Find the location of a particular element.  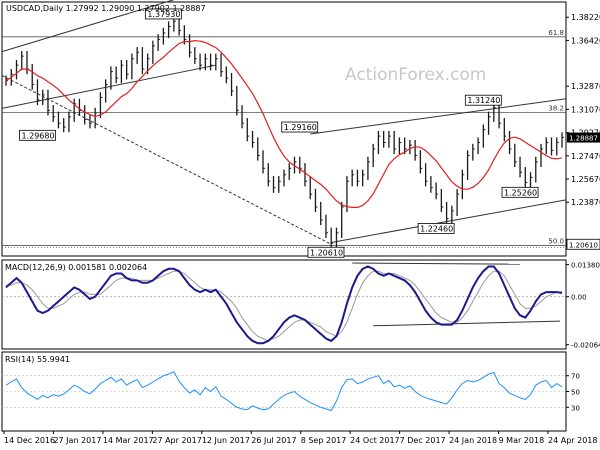

x-tick-label: 27 Jan 2017 is located at coordinates (77, 440).